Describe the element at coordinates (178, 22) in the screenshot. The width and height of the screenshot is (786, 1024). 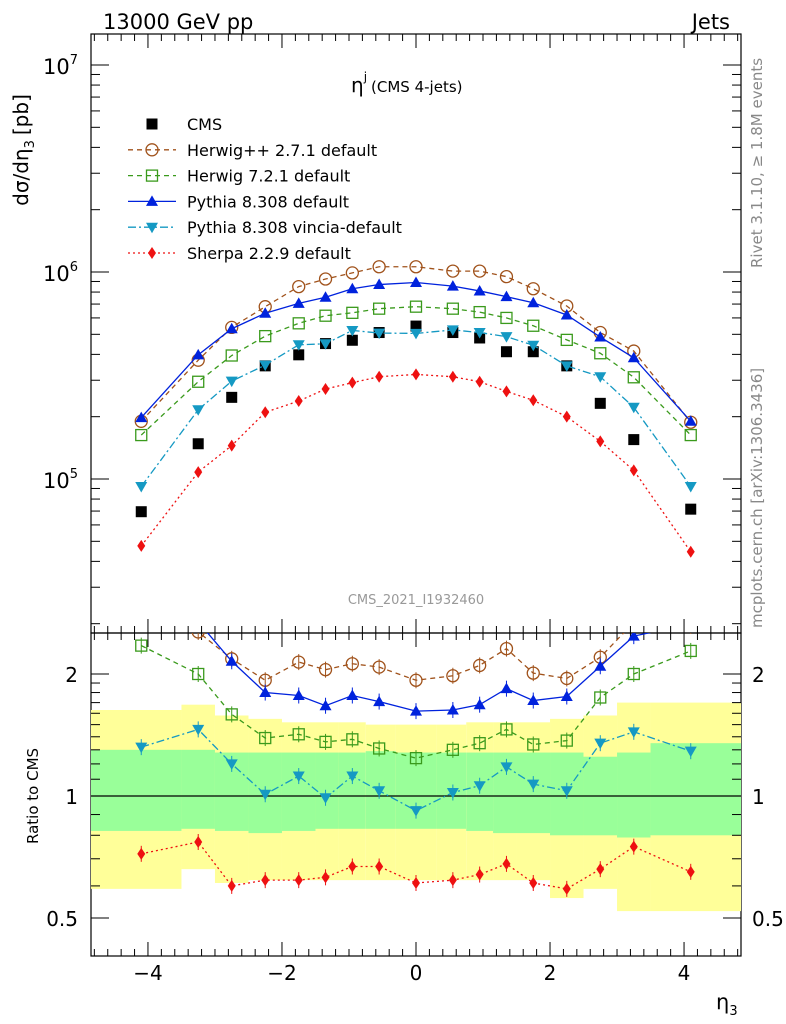
I see `header-energy: 13000 GeV pp` at that location.